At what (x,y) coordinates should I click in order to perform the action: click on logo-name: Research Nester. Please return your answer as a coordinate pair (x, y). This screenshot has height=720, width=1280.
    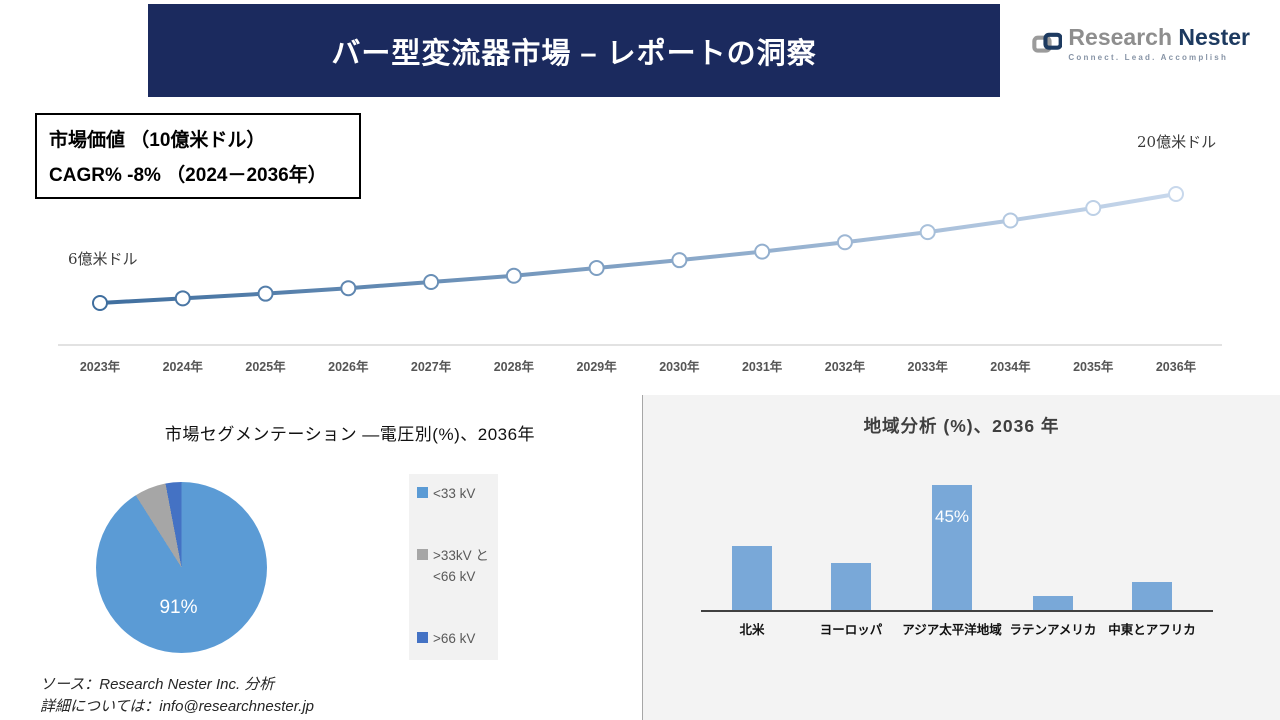
    Looking at the image, I should click on (1159, 37).